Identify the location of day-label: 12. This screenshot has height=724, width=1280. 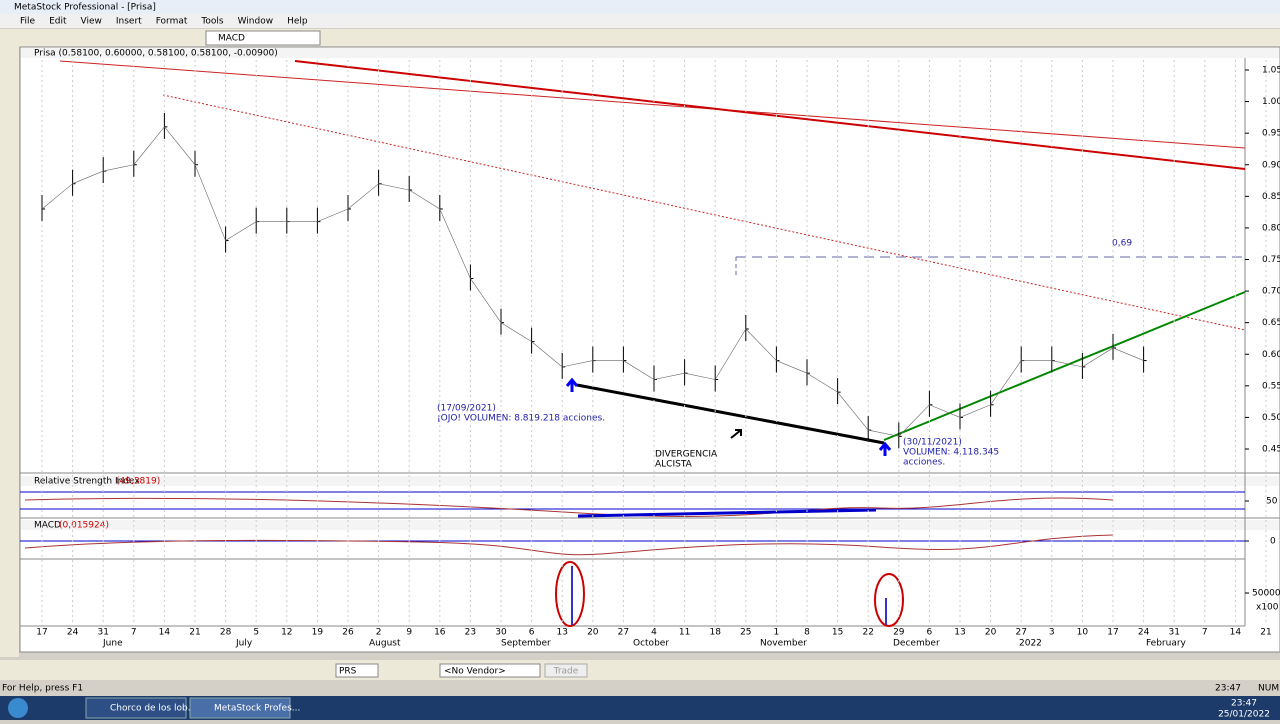
(286, 633).